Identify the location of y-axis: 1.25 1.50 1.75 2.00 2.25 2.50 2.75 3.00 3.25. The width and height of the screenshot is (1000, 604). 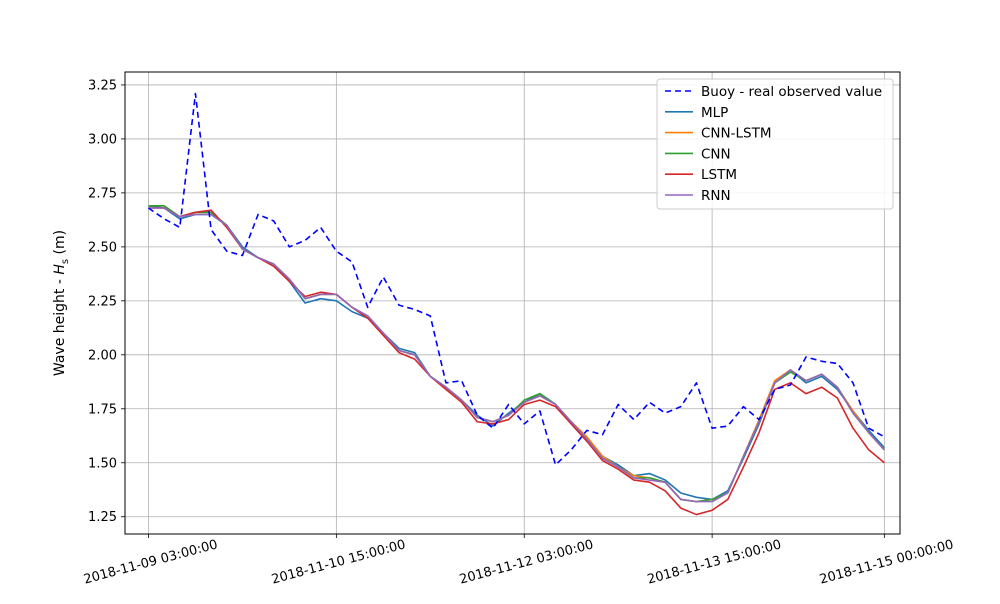
(106, 301).